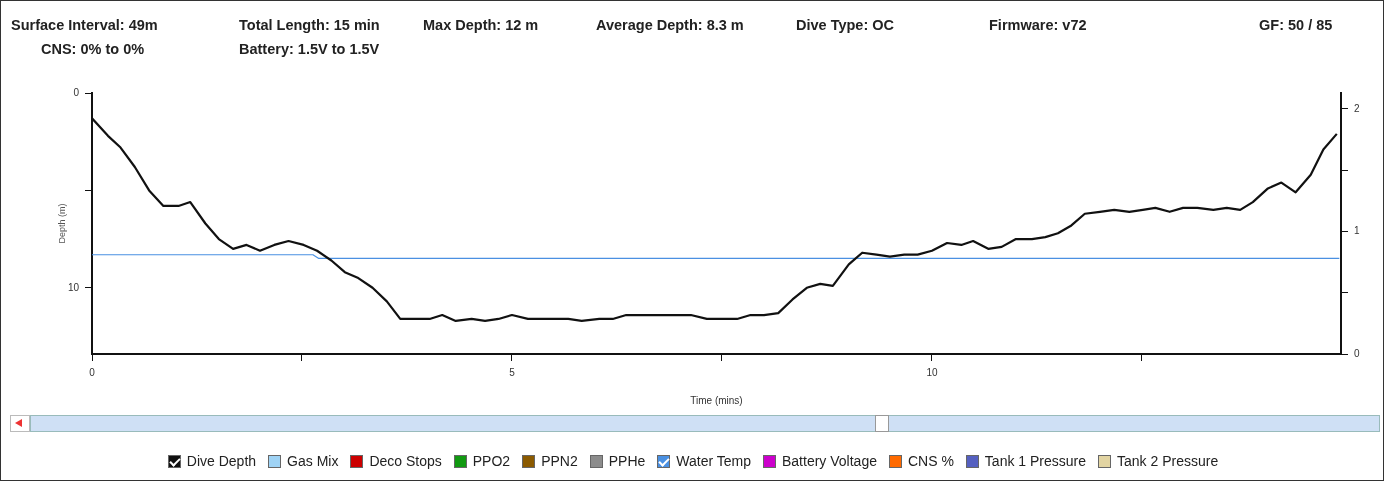  Describe the element at coordinates (61, 223) in the screenshot. I see `y-axis-title: Depth (m)` at that location.